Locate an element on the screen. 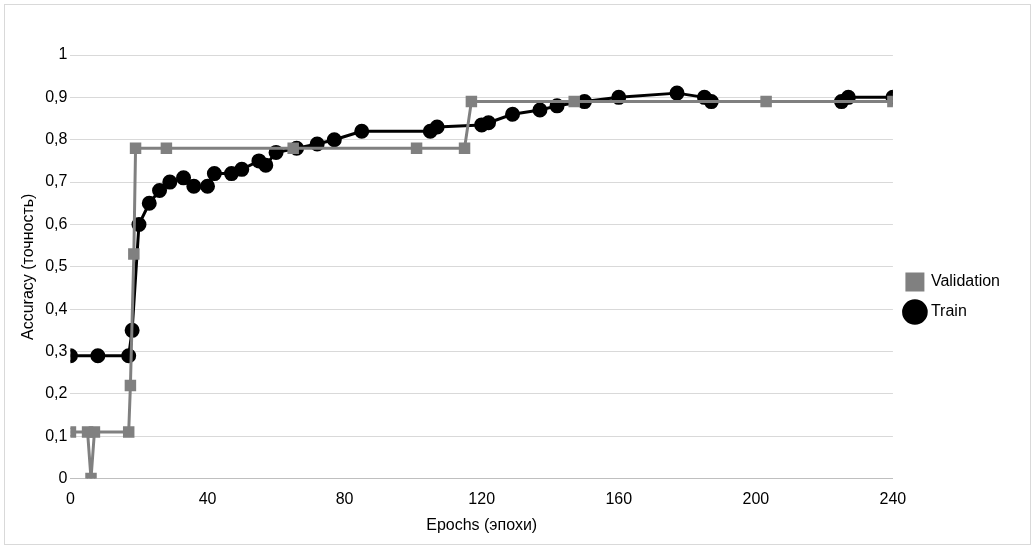 The height and width of the screenshot is (549, 1035). y-tick-label: 0,3 is located at coordinates (56, 350).